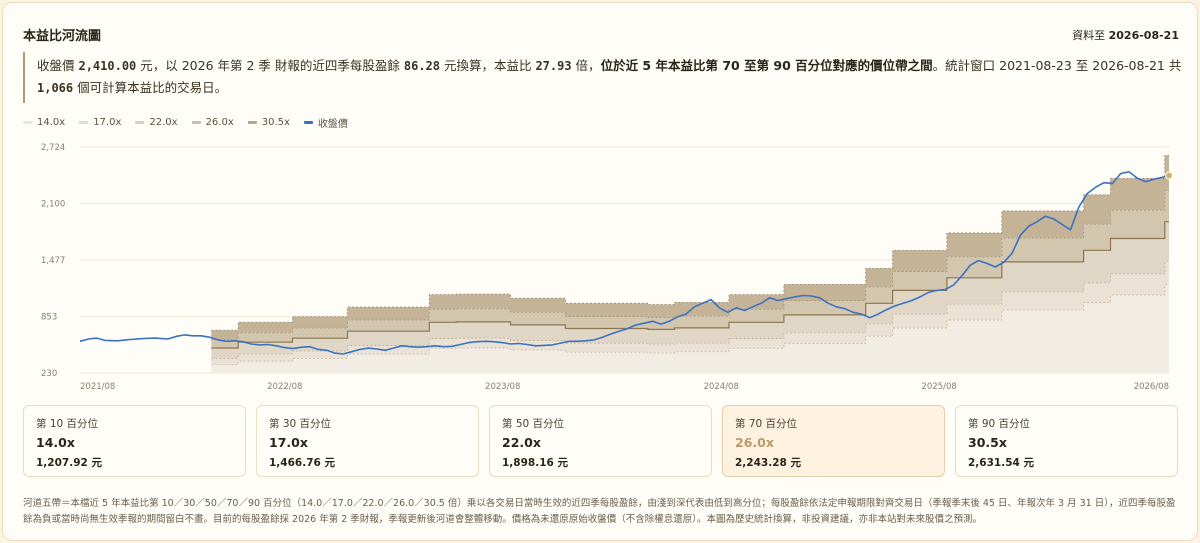 The image size is (1200, 543). Describe the element at coordinates (533, 424) in the screenshot. I see `tile-percentile-label: 第 50 百分位` at that location.